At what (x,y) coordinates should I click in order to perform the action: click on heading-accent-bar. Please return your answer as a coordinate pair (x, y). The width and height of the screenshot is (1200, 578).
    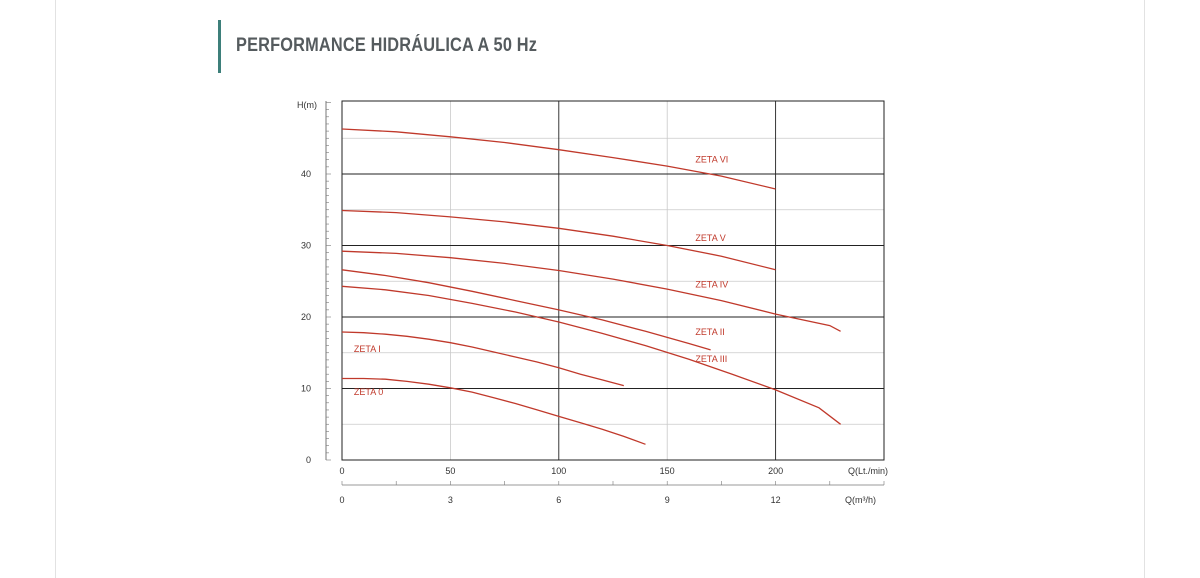
    Looking at the image, I should click on (219, 46).